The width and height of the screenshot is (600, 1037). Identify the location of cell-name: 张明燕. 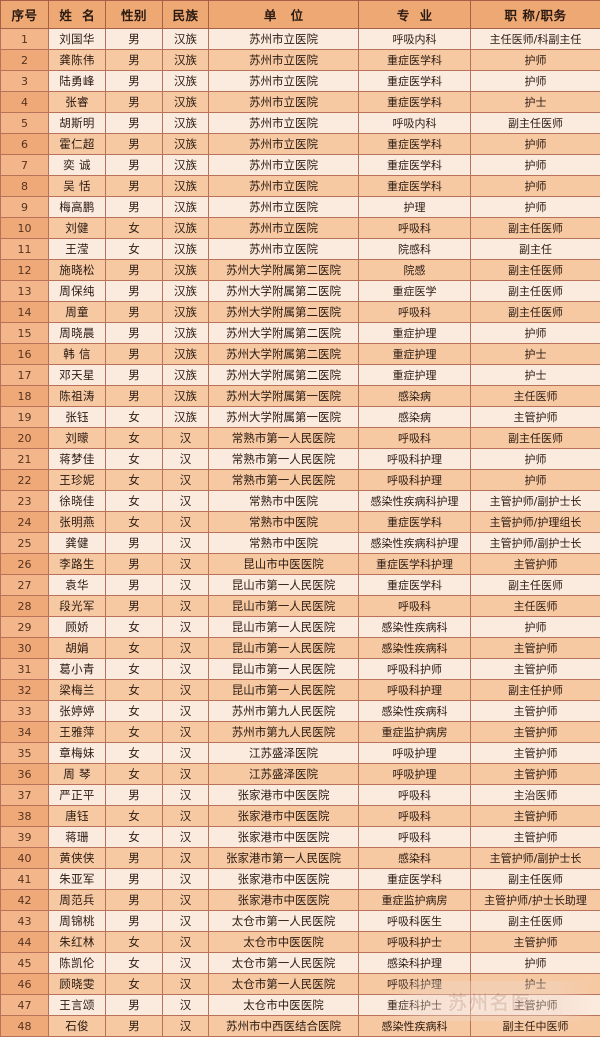
(77, 522).